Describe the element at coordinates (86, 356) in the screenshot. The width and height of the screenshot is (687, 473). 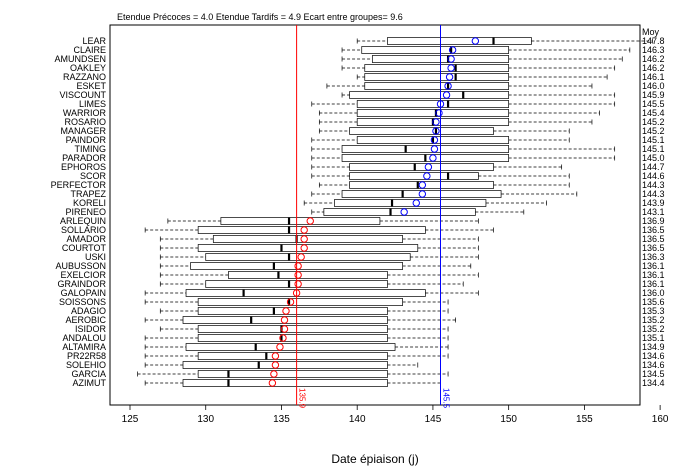
I see `variety-label: PR22R58` at that location.